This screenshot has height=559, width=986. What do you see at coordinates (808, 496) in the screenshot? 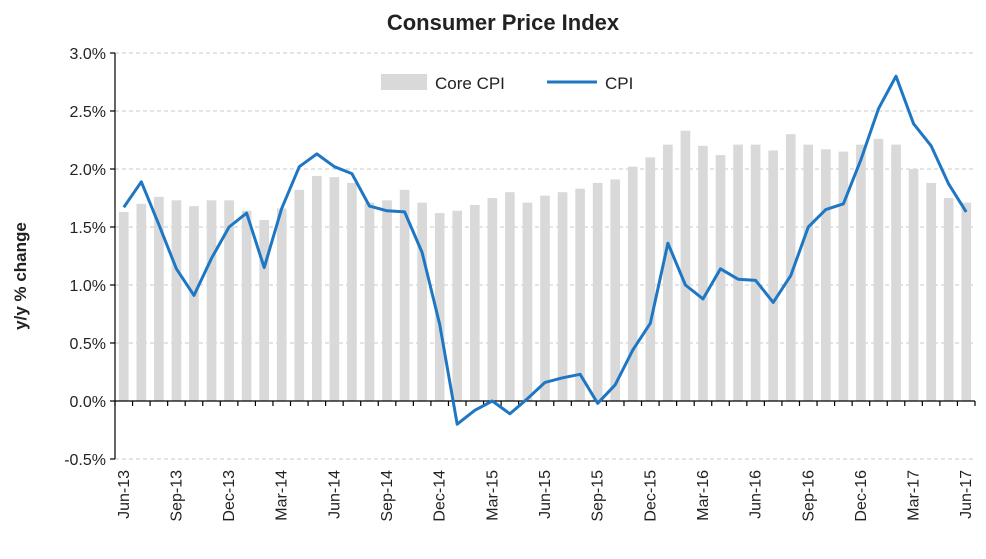
I see `x-tick-label: Sep-16` at bounding box center [808, 496].